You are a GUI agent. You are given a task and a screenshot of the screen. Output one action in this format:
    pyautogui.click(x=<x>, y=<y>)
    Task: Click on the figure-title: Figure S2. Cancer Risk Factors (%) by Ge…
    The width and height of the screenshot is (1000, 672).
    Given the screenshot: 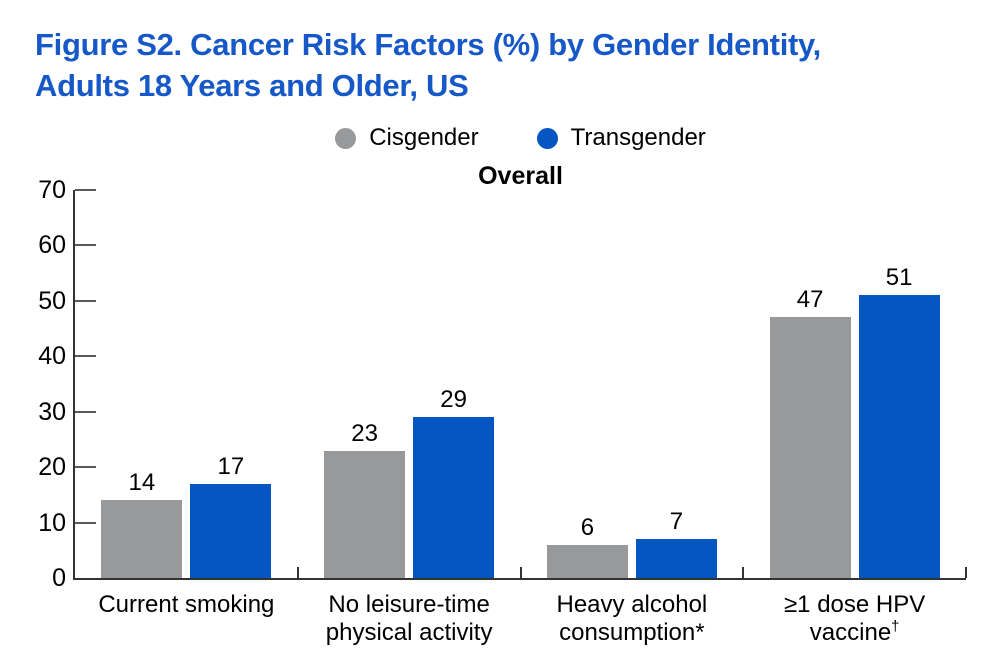 What is the action you would take?
    pyautogui.click(x=500, y=65)
    